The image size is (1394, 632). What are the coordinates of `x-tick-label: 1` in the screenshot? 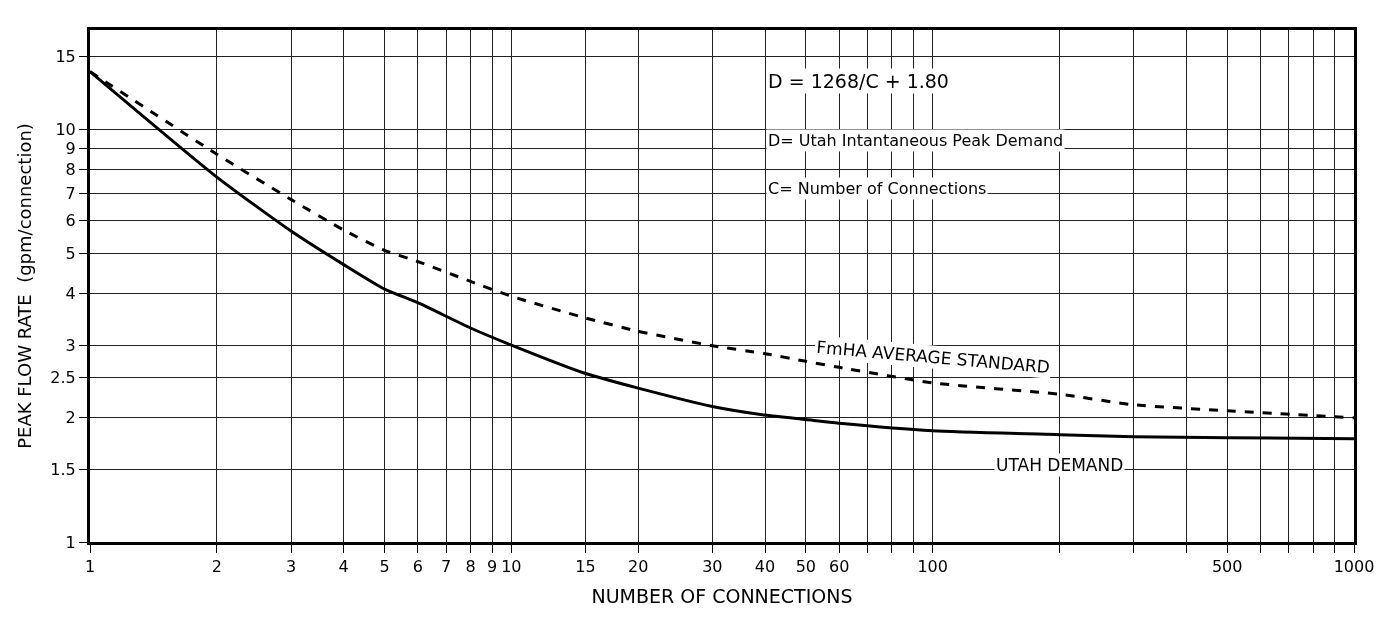 It's located at (90, 567).